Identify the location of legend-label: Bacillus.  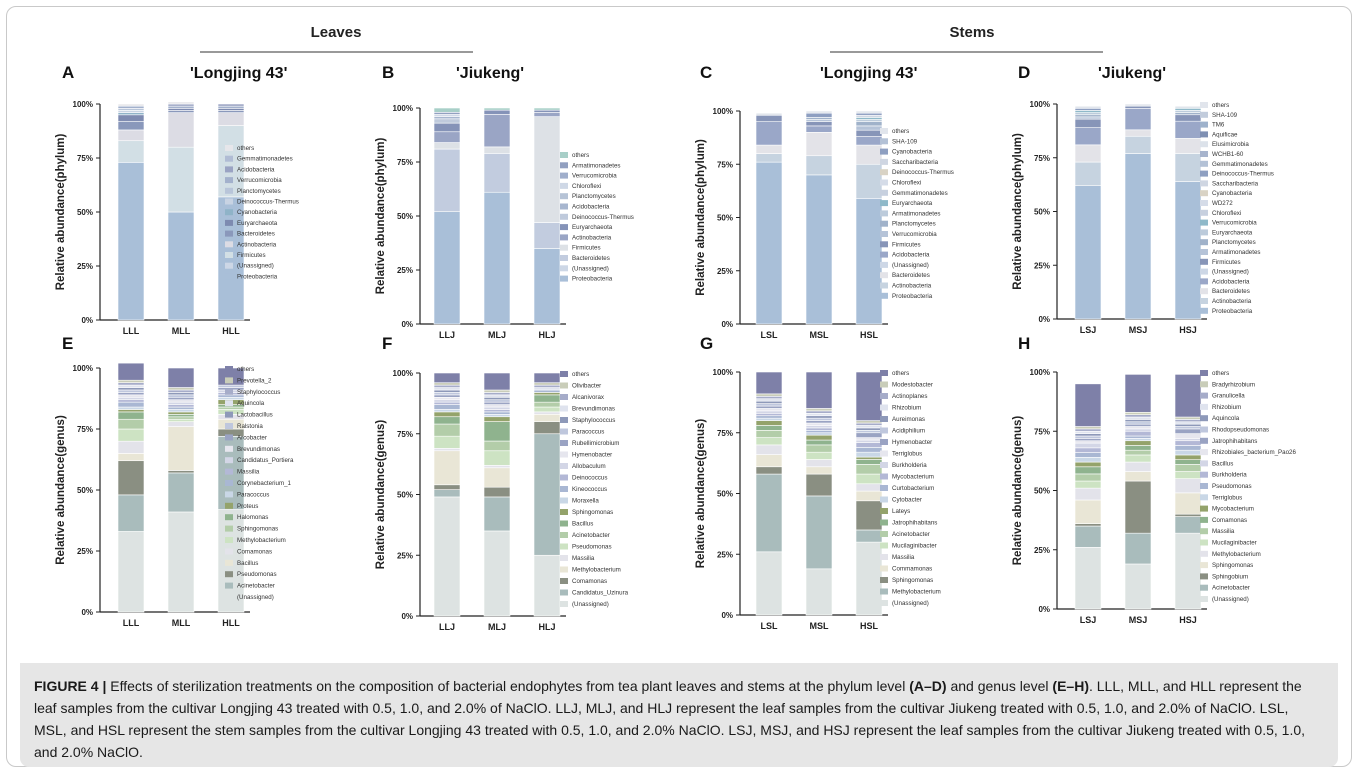
(247, 563).